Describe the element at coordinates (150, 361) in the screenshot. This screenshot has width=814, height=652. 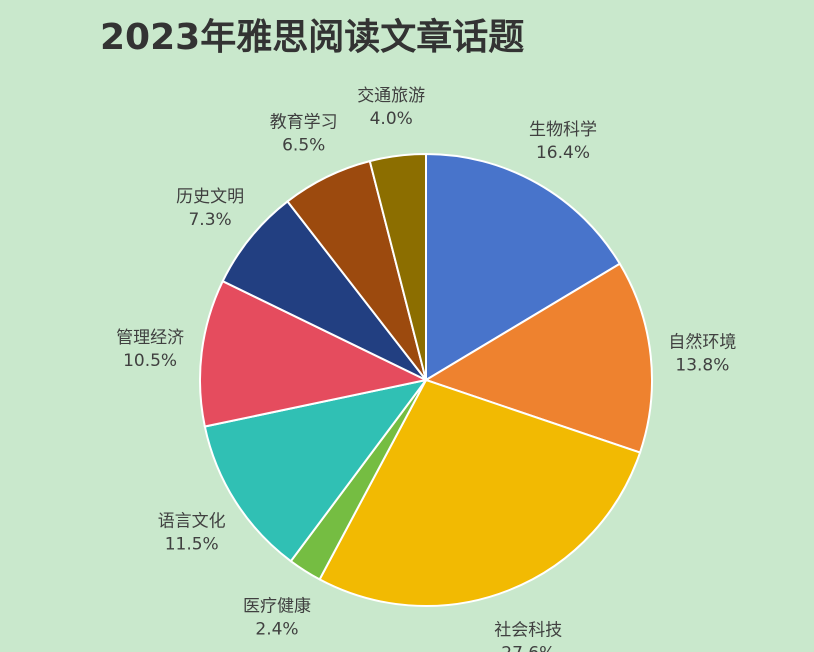
I see `slice-percent-label: 10.5%` at that location.